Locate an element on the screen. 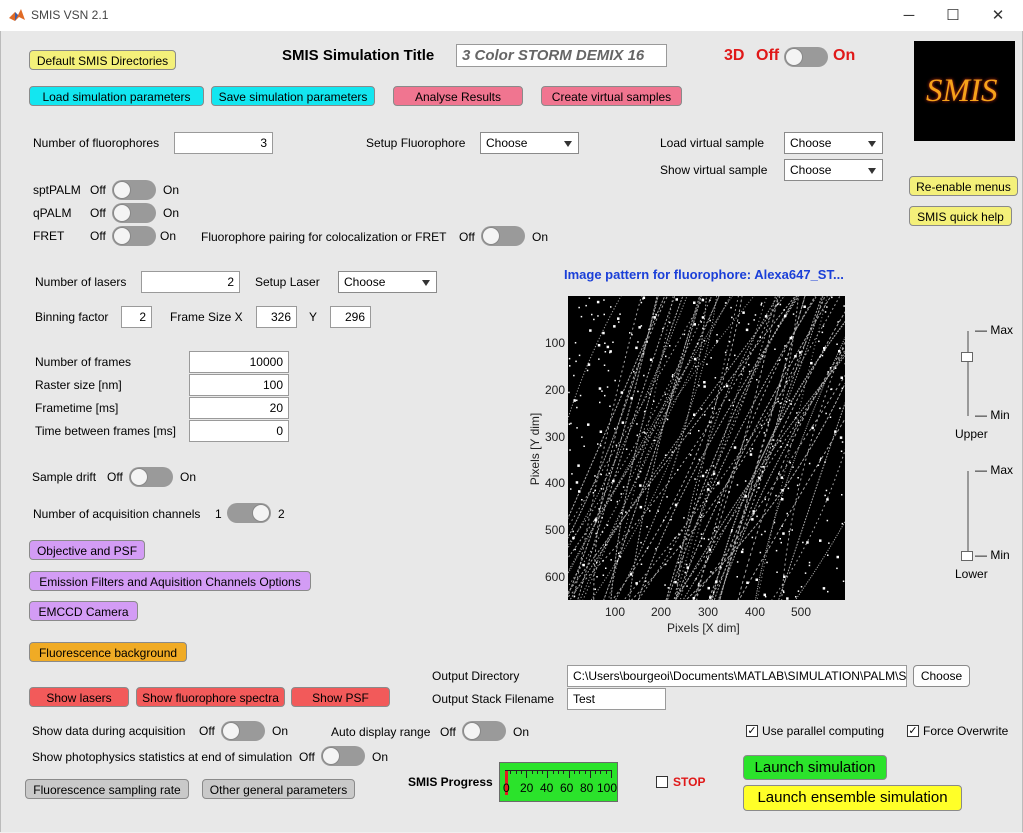  sptpalm-toggle is located at coordinates (134, 190).